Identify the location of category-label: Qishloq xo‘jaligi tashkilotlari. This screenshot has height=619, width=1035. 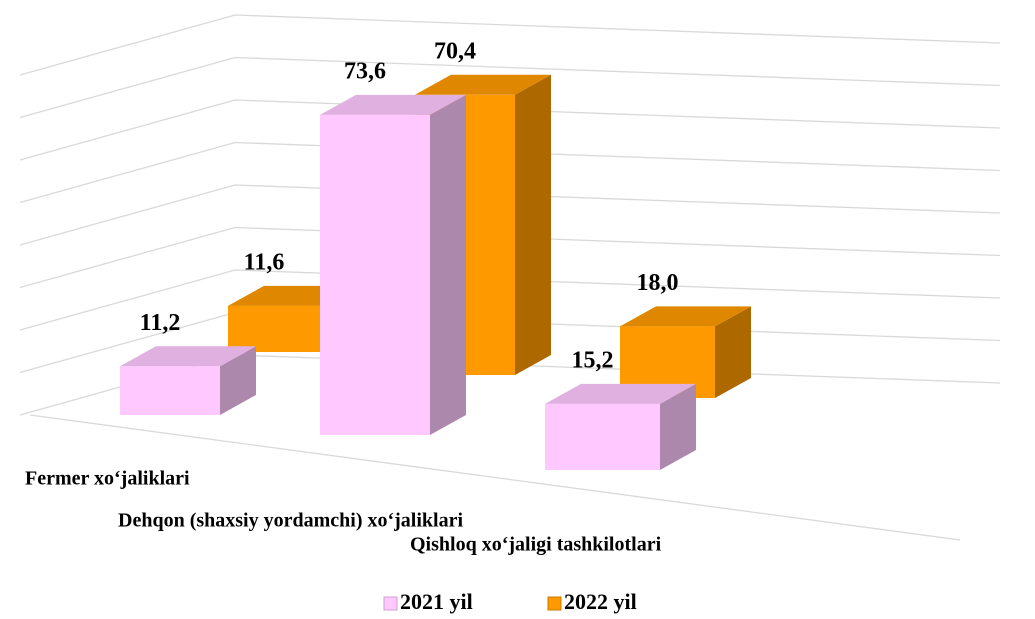
(536, 545).